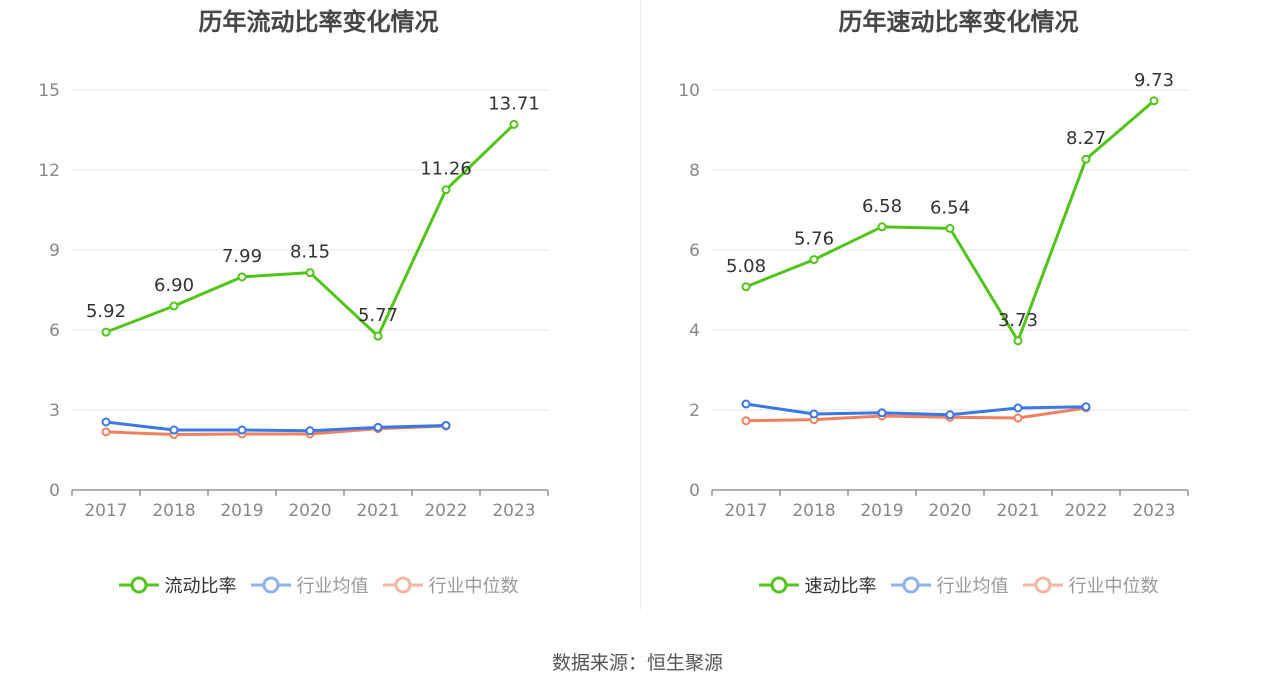 The image size is (1275, 688). Describe the element at coordinates (958, 22) in the screenshot. I see `chart-title: 历年速动比率变化情况` at that location.